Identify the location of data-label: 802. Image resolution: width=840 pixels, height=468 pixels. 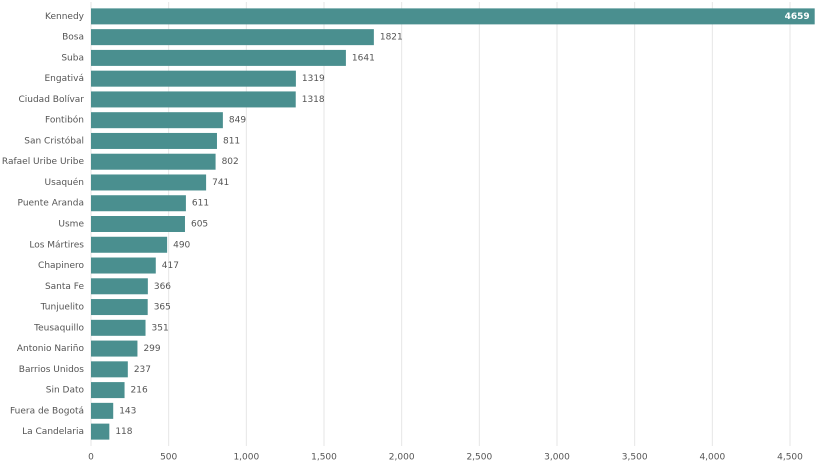
(230, 162).